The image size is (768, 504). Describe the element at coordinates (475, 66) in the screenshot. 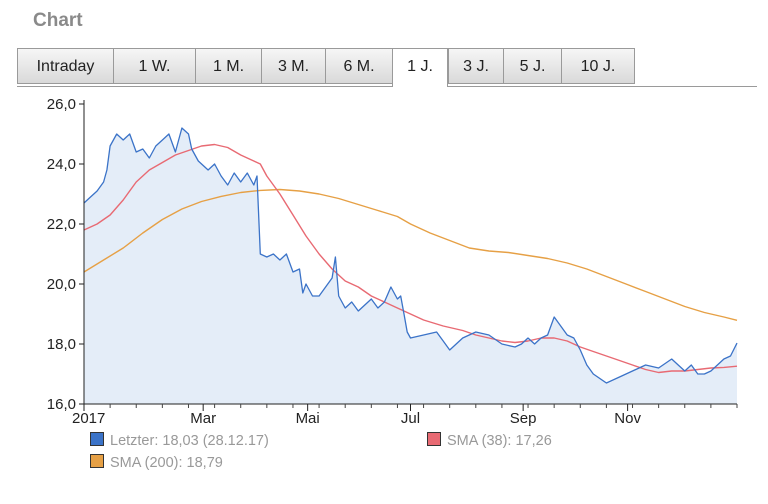

I see `tab-3-years: 3 J.` at that location.